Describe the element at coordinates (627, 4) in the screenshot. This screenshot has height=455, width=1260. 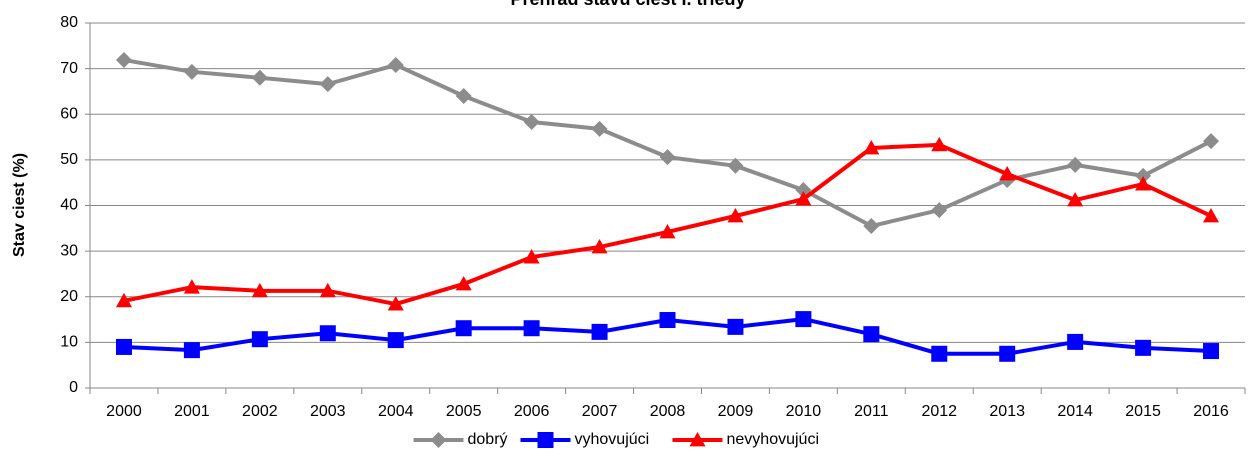
I see `chart-title: Prehľad stavu ciest I. triedy` at that location.